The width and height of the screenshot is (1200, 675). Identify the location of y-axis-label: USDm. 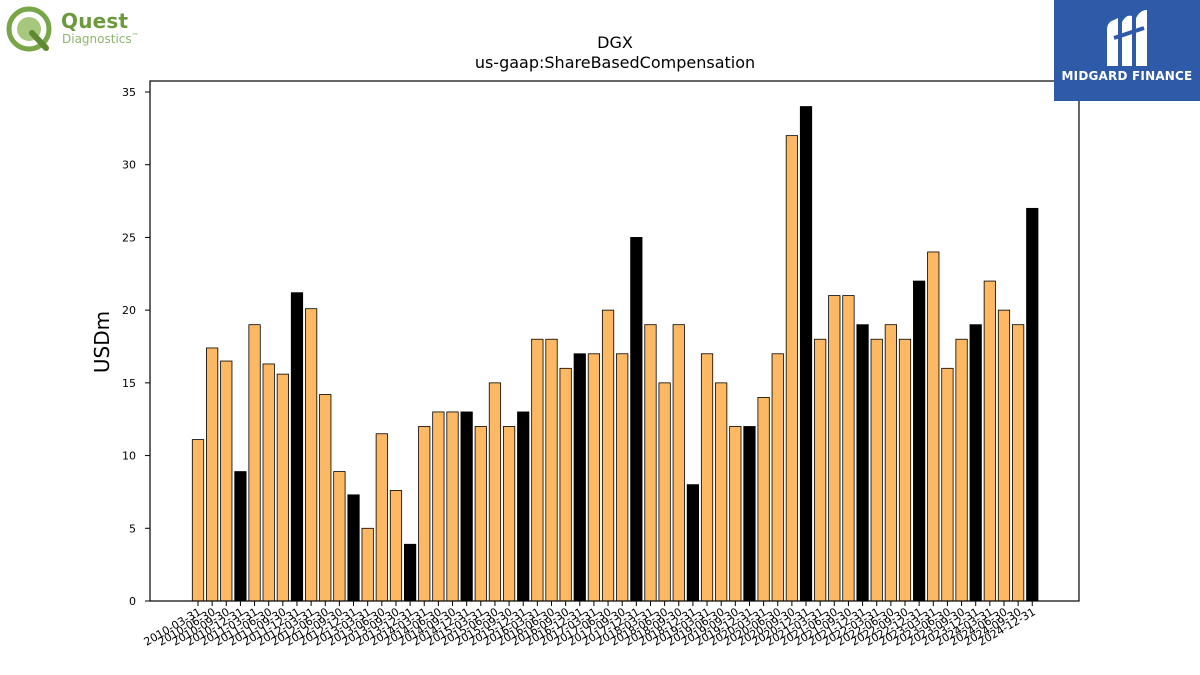
(102, 342).